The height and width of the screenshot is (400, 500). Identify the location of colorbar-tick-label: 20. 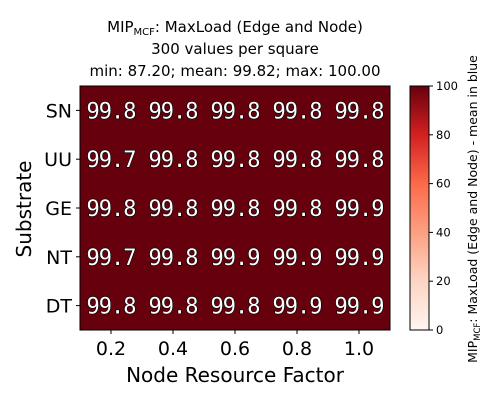
(443, 281).